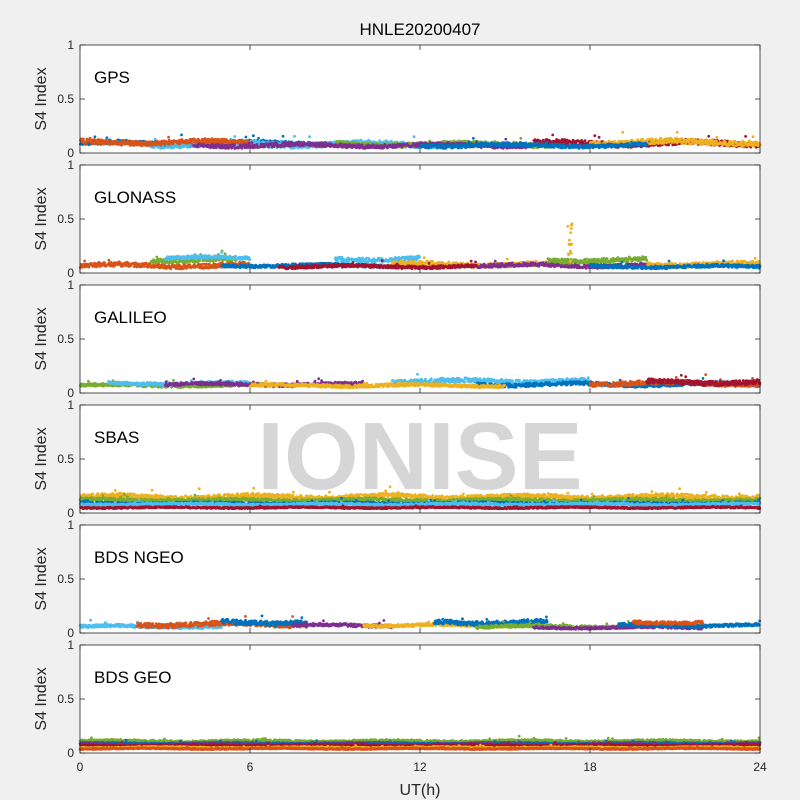 This screenshot has width=800, height=800. What do you see at coordinates (112, 77) in the screenshot?
I see `panel-label: GPS` at bounding box center [112, 77].